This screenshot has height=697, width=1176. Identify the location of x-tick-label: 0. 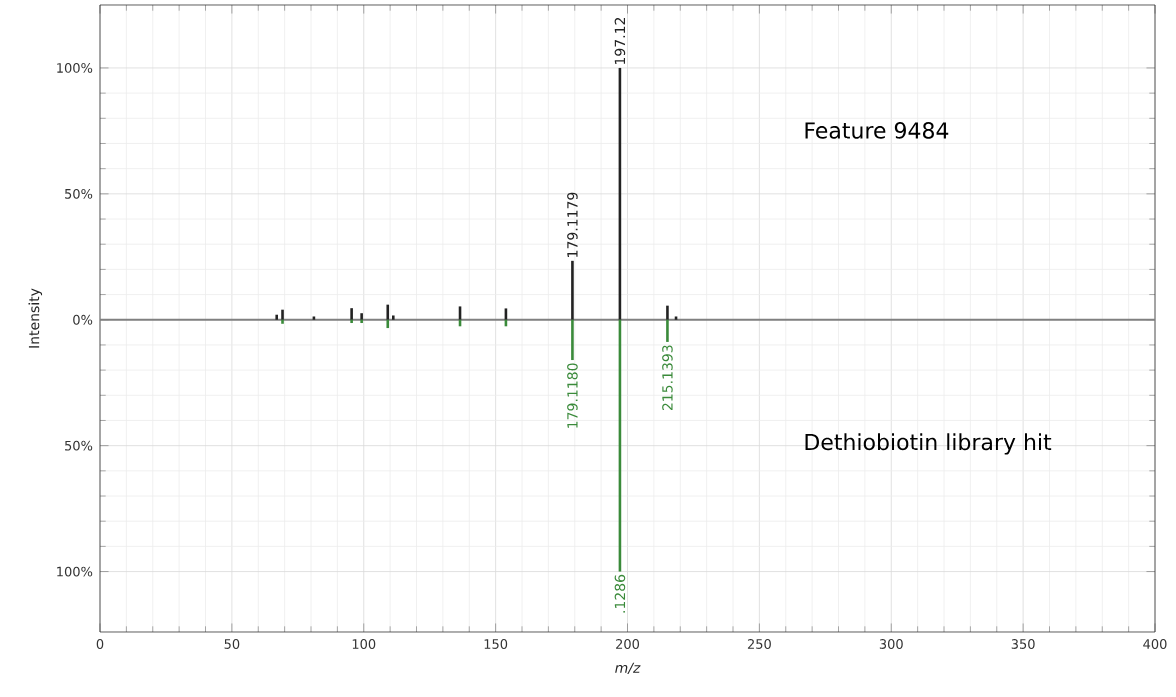
(100, 644).